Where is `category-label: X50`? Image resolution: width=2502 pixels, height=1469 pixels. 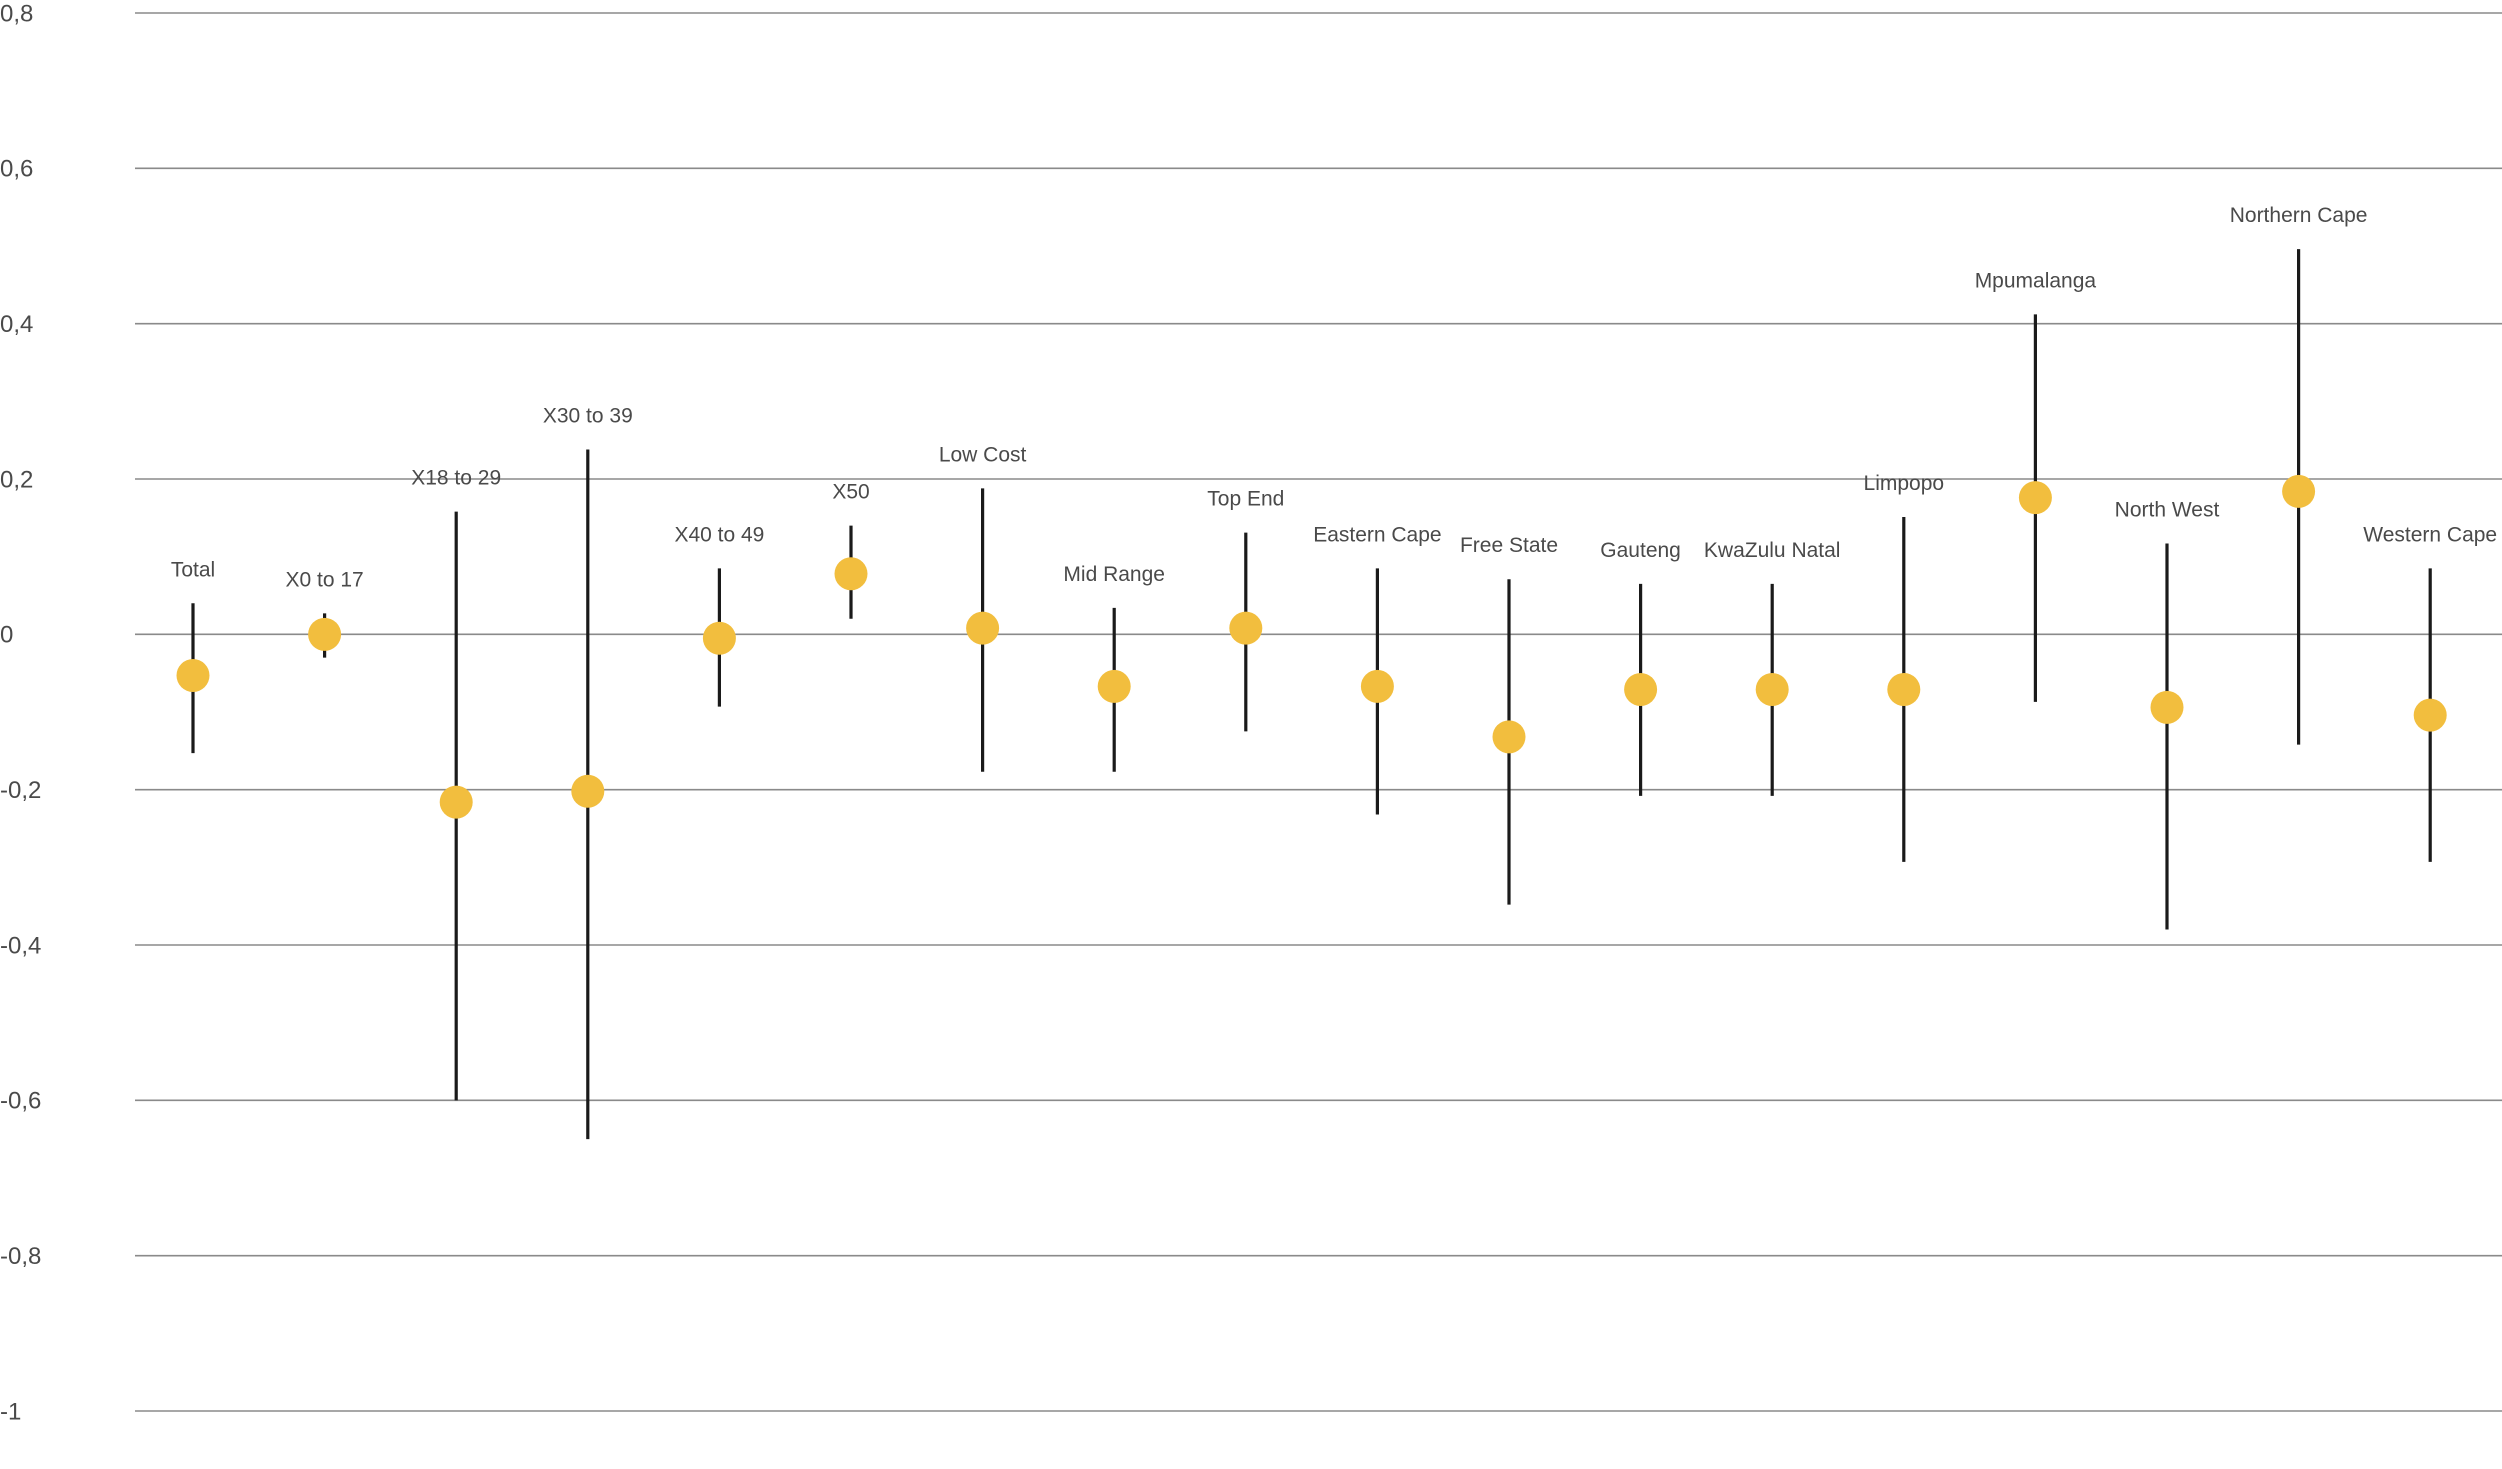
category-label: X50 is located at coordinates (850, 492).